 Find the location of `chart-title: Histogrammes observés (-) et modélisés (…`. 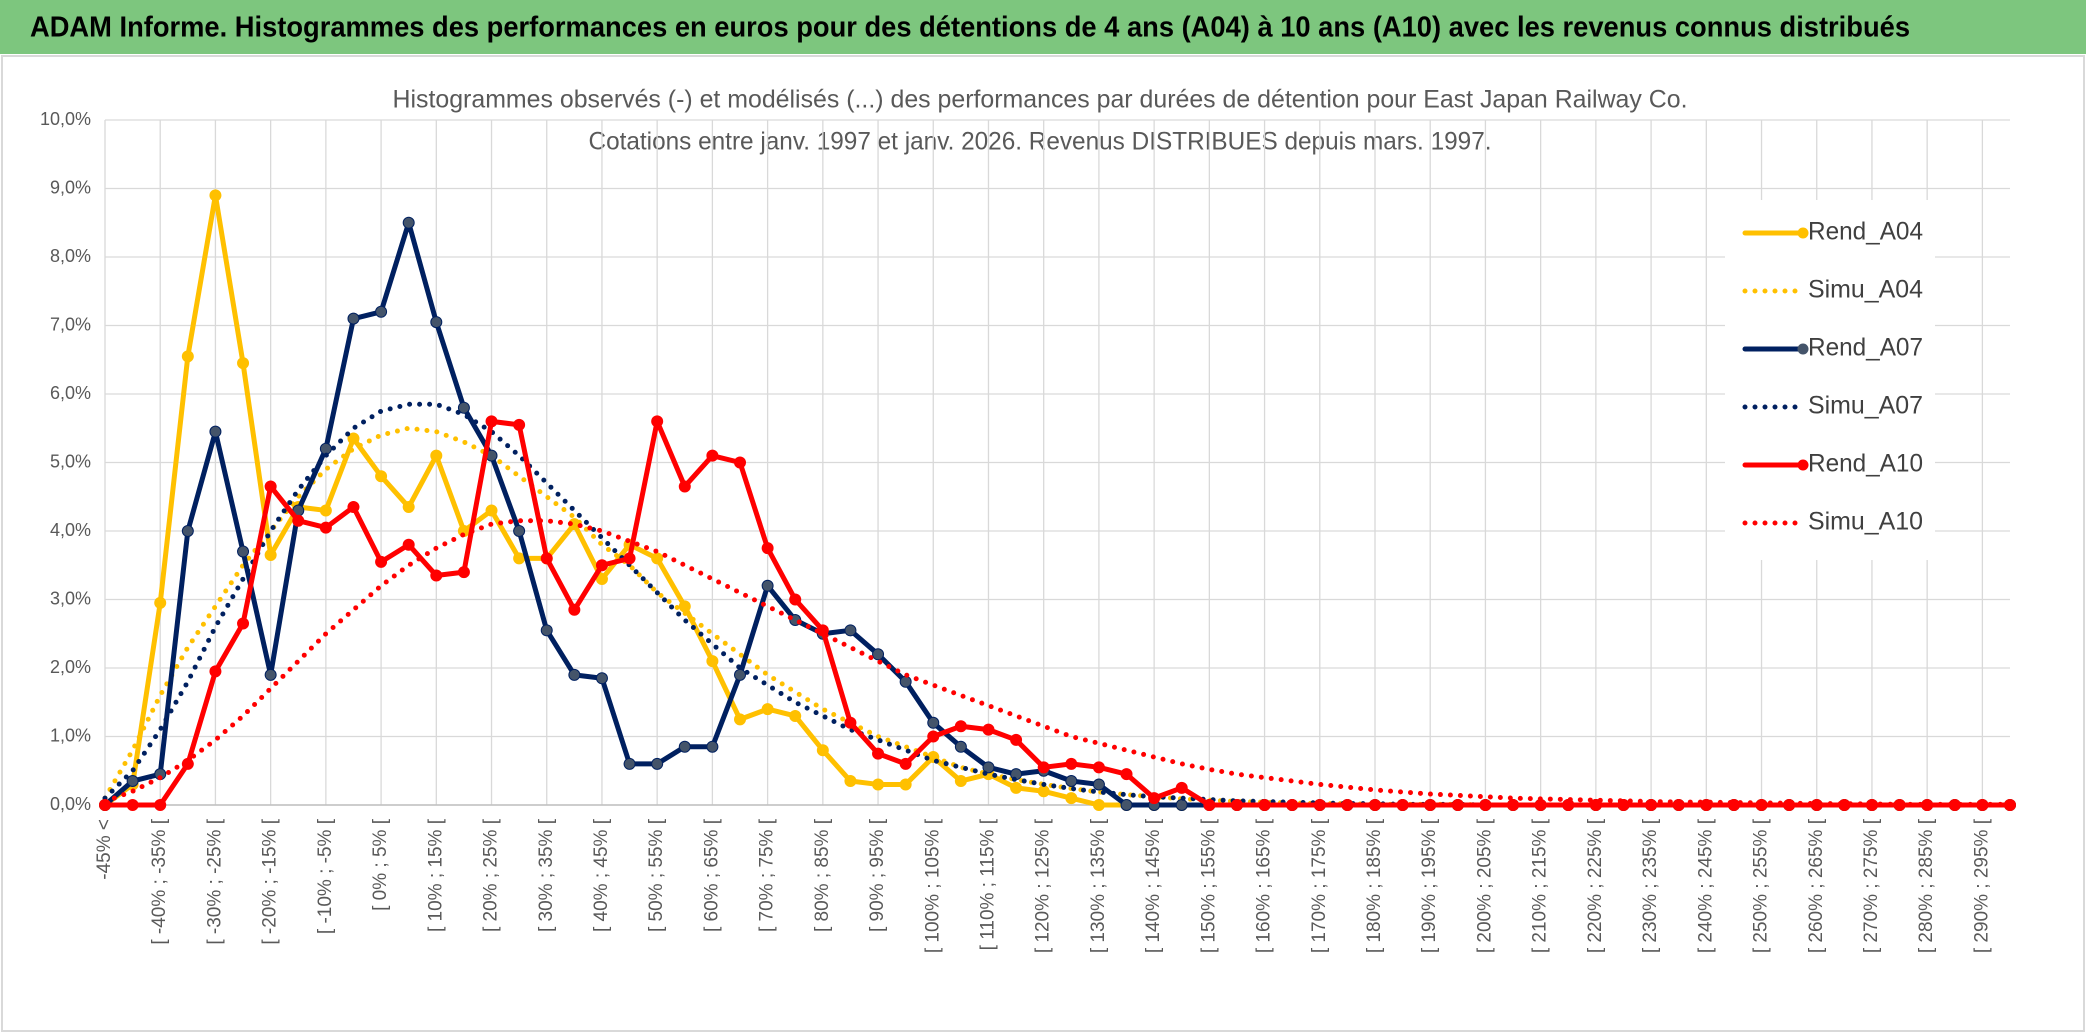

chart-title: Histogrammes observés (-) et modélisés (… is located at coordinates (1040, 100).